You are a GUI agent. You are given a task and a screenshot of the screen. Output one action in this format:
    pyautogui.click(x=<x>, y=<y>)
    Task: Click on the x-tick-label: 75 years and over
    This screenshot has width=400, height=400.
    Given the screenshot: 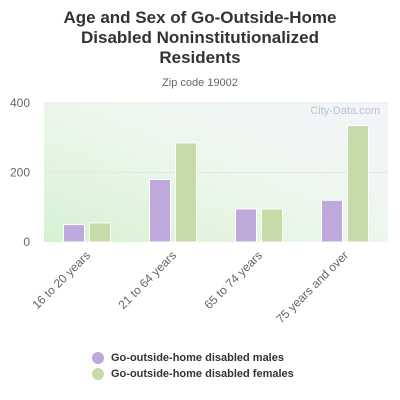 What is the action you would take?
    pyautogui.click(x=312, y=287)
    